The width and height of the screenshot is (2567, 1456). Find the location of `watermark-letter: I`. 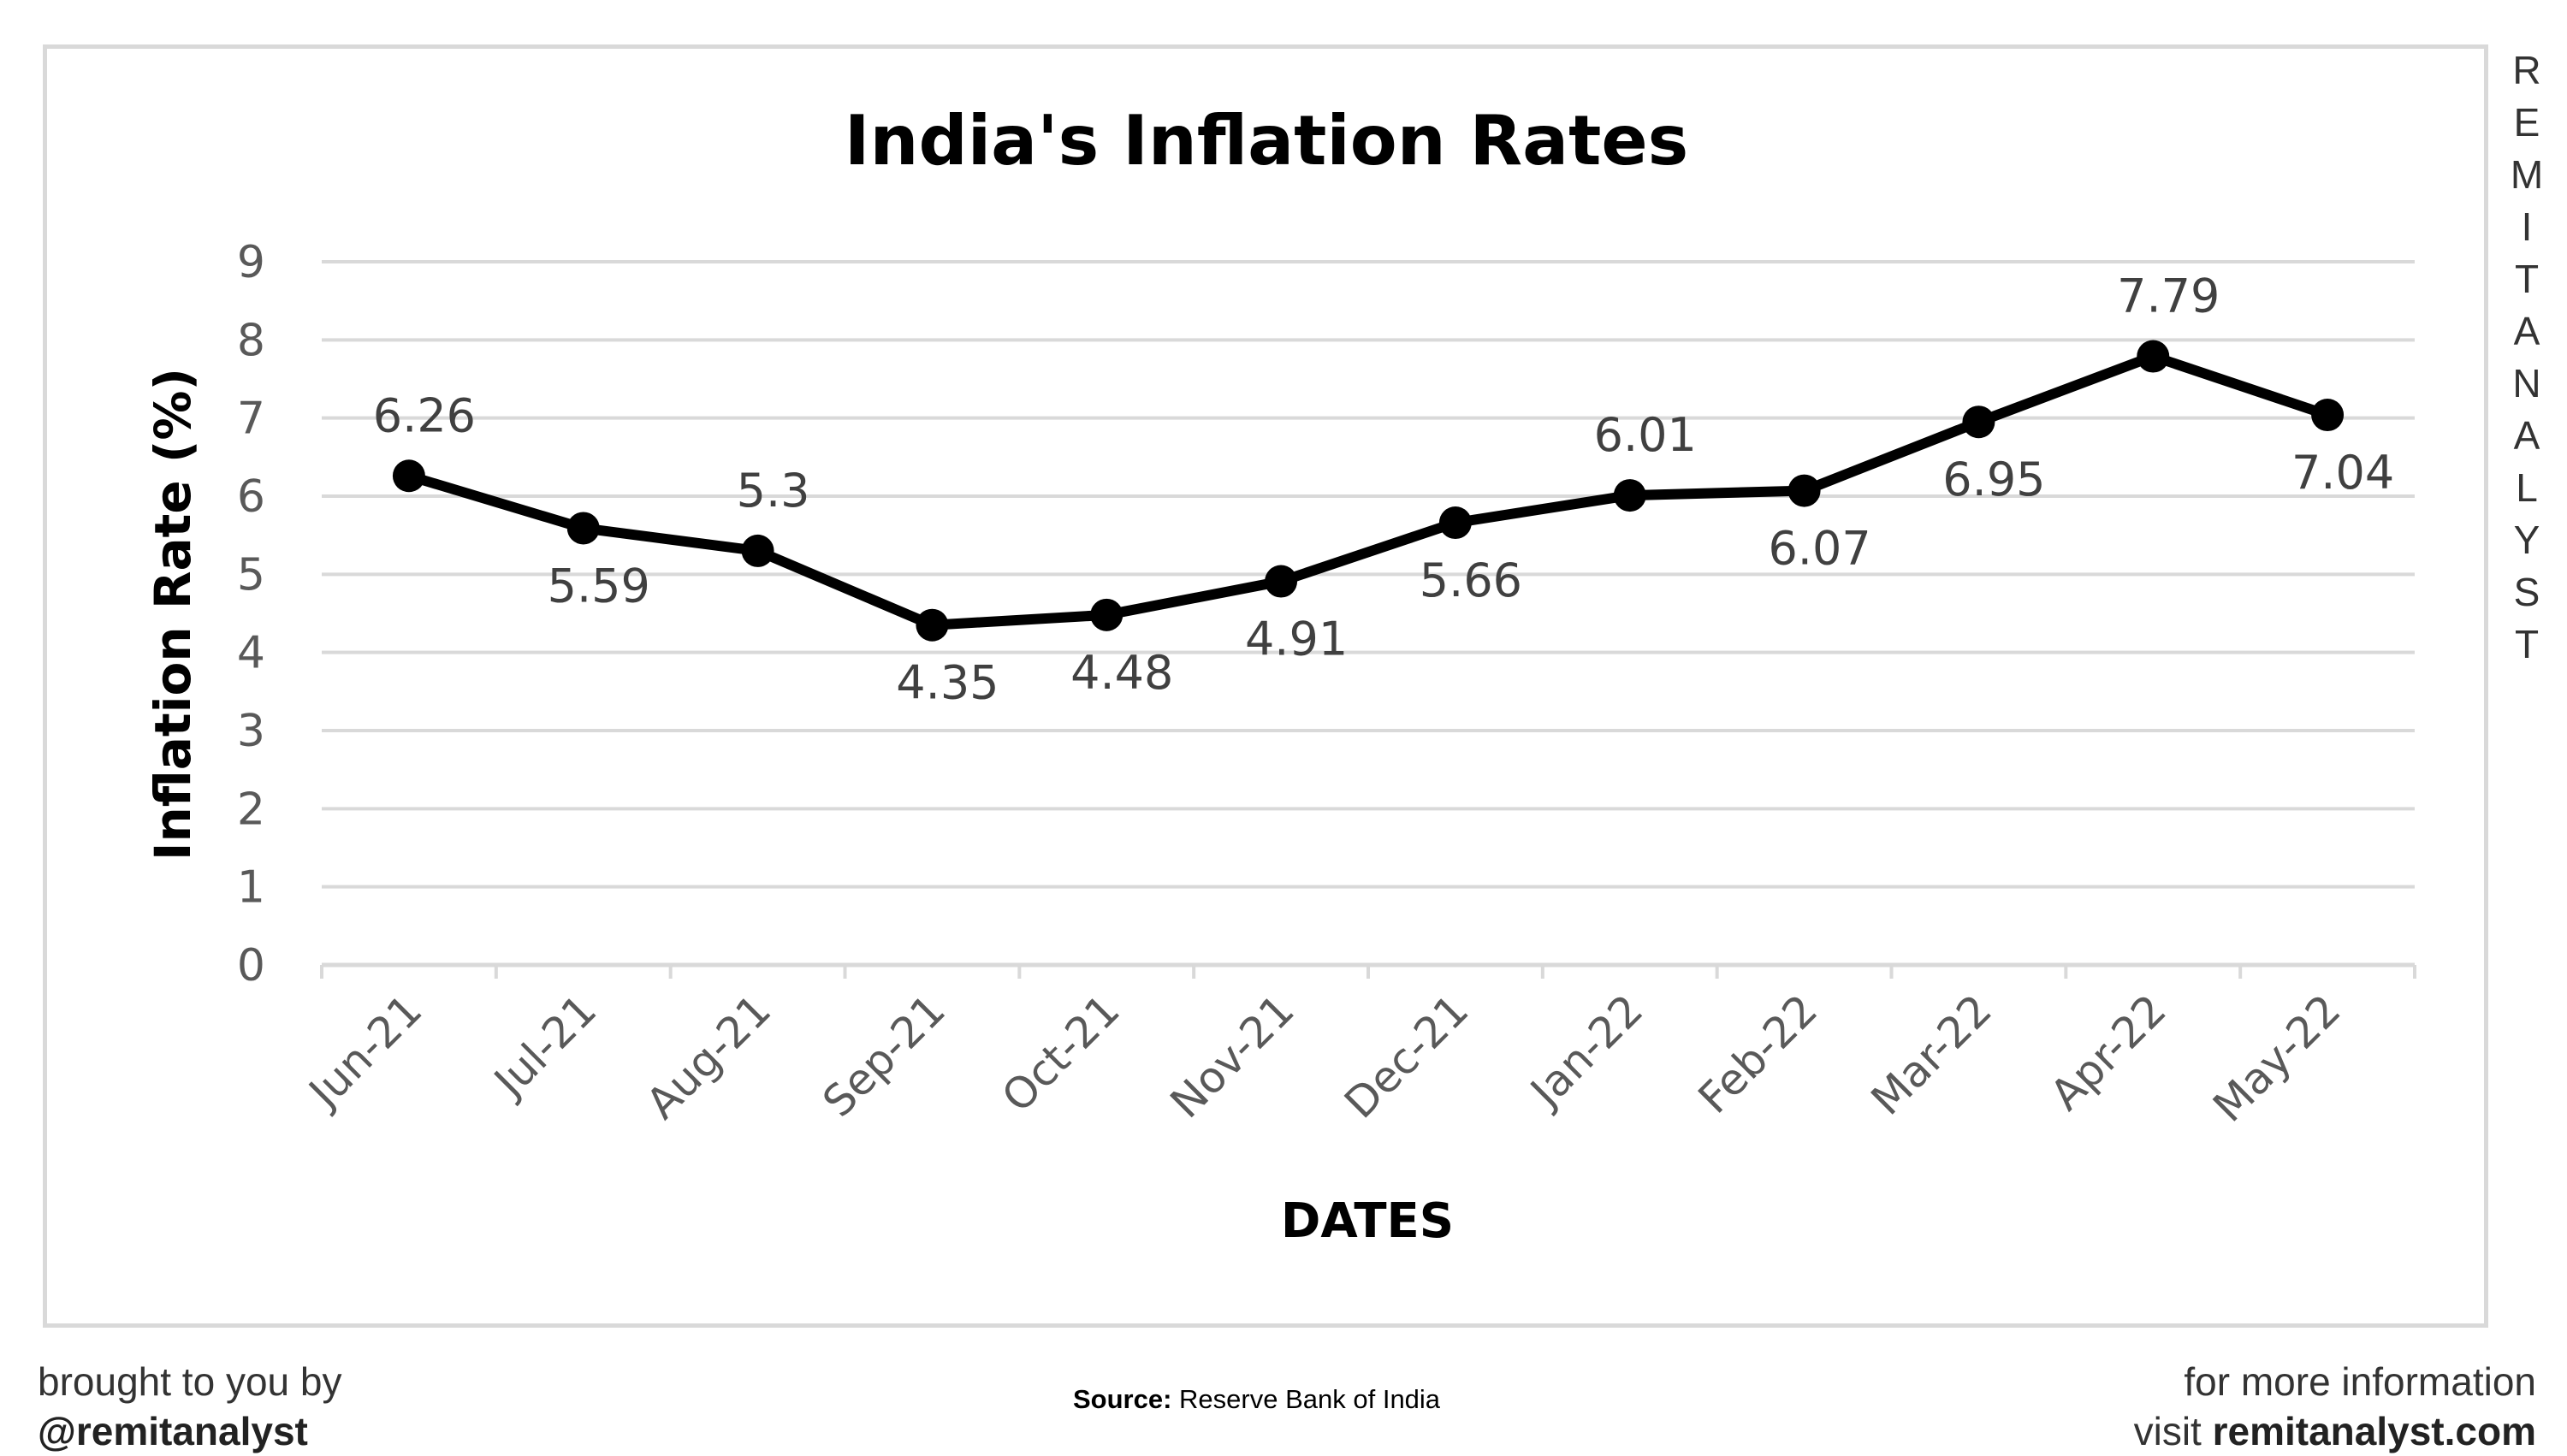

watermark-letter: I is located at coordinates (2527, 226).